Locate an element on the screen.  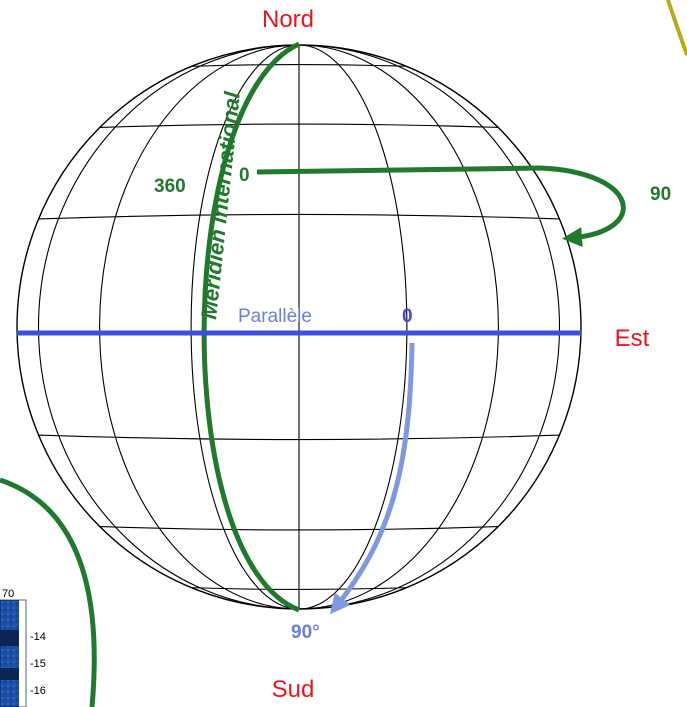
north-label: Nord is located at coordinates (288, 19).